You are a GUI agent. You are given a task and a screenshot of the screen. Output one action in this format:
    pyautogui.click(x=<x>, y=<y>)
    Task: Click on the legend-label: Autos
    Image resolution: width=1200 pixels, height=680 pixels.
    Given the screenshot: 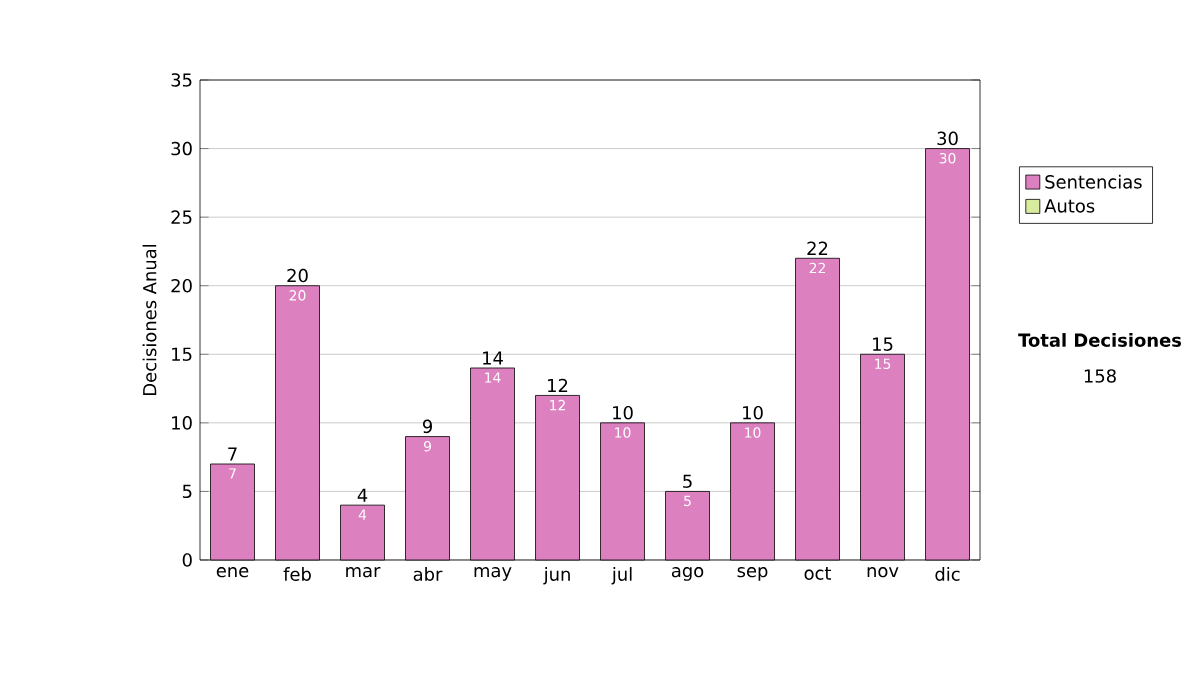 What is the action you would take?
    pyautogui.click(x=1069, y=206)
    